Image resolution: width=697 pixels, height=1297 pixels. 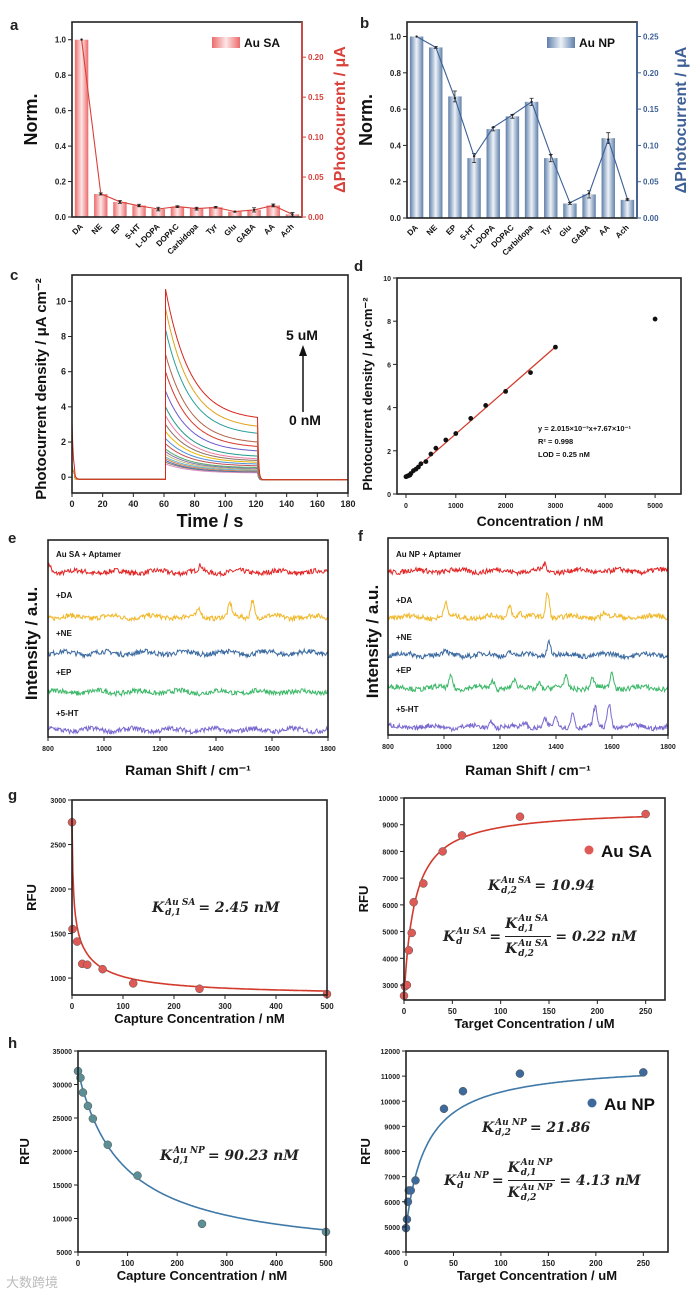 I want to click on y-tick-label: 20000, so click(x=63, y=1153).